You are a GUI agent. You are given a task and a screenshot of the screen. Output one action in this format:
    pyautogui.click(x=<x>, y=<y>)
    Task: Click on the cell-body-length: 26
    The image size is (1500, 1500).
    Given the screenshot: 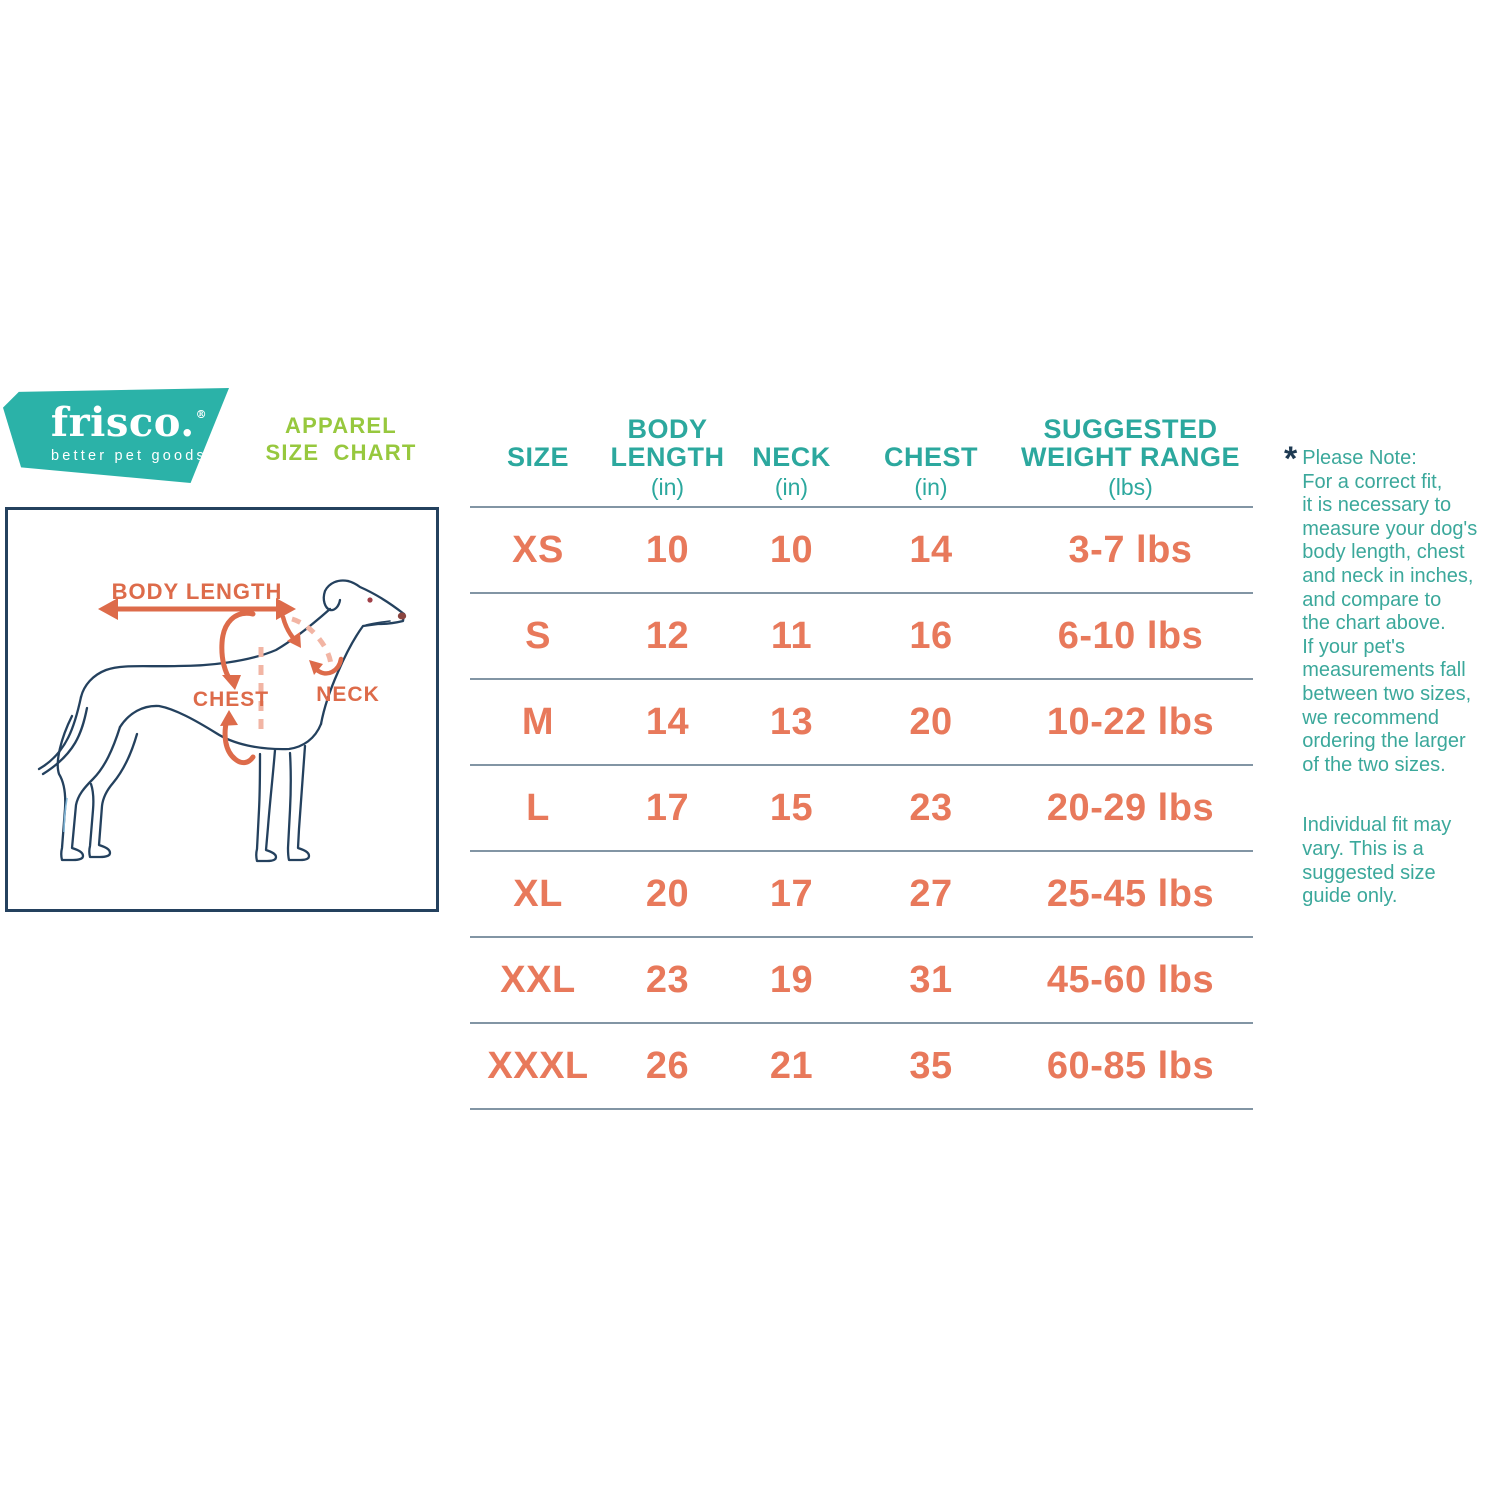 What is the action you would take?
    pyautogui.click(x=667, y=1065)
    